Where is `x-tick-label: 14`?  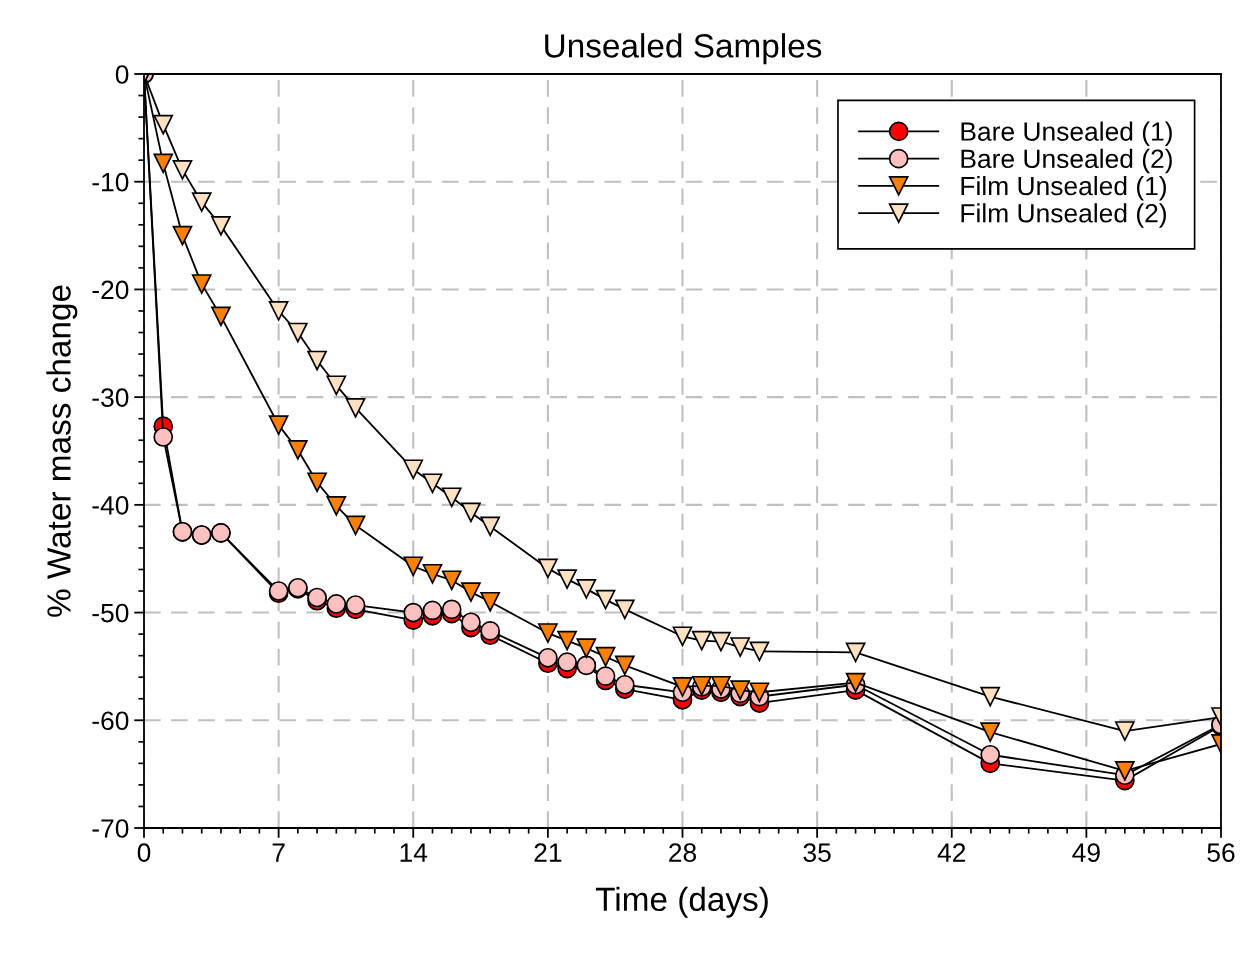
x-tick-label: 14 is located at coordinates (414, 852).